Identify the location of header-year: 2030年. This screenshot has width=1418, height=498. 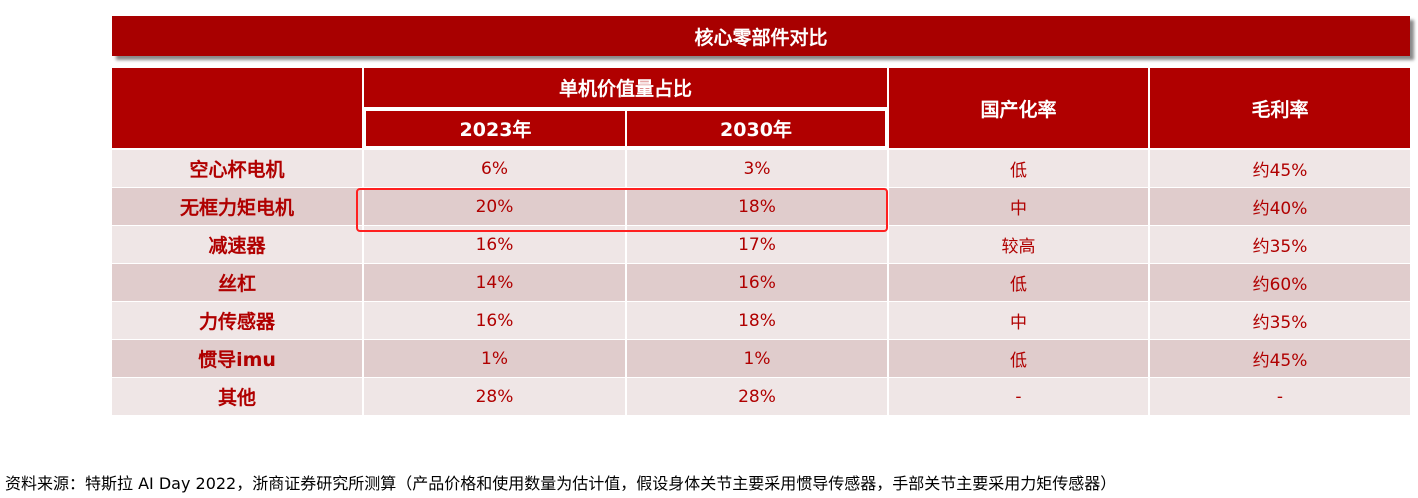
(757, 128).